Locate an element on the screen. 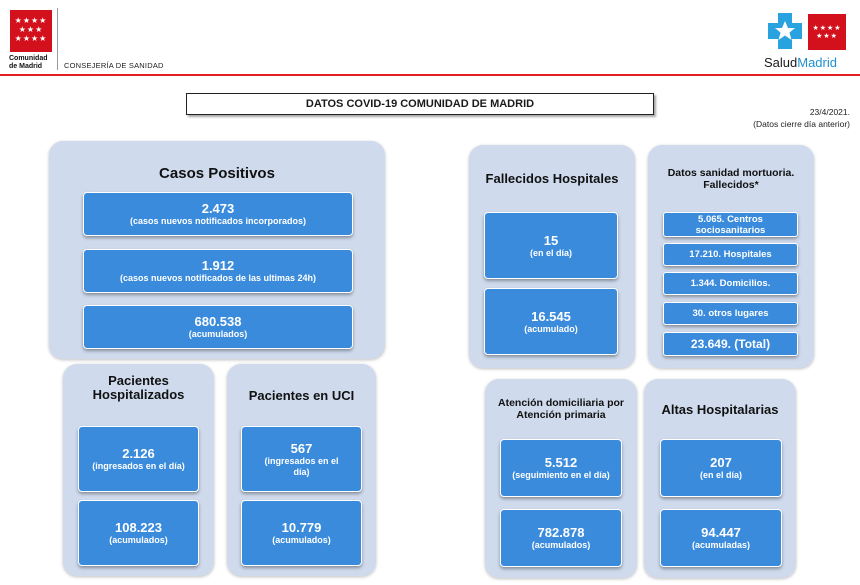 The height and width of the screenshot is (585, 860). report-date: 23/4/2021. (Datos cierre día anterior) is located at coordinates (775, 118).